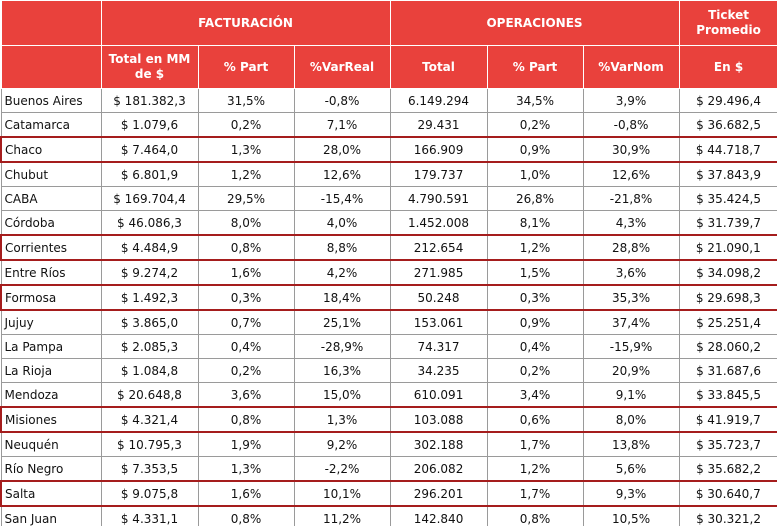  I want to click on value-cell: 1,0%, so click(535, 174).